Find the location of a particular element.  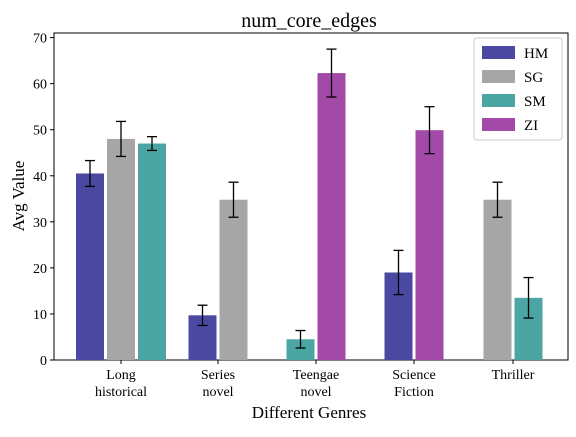

legend-frame is located at coordinates (518, 89).